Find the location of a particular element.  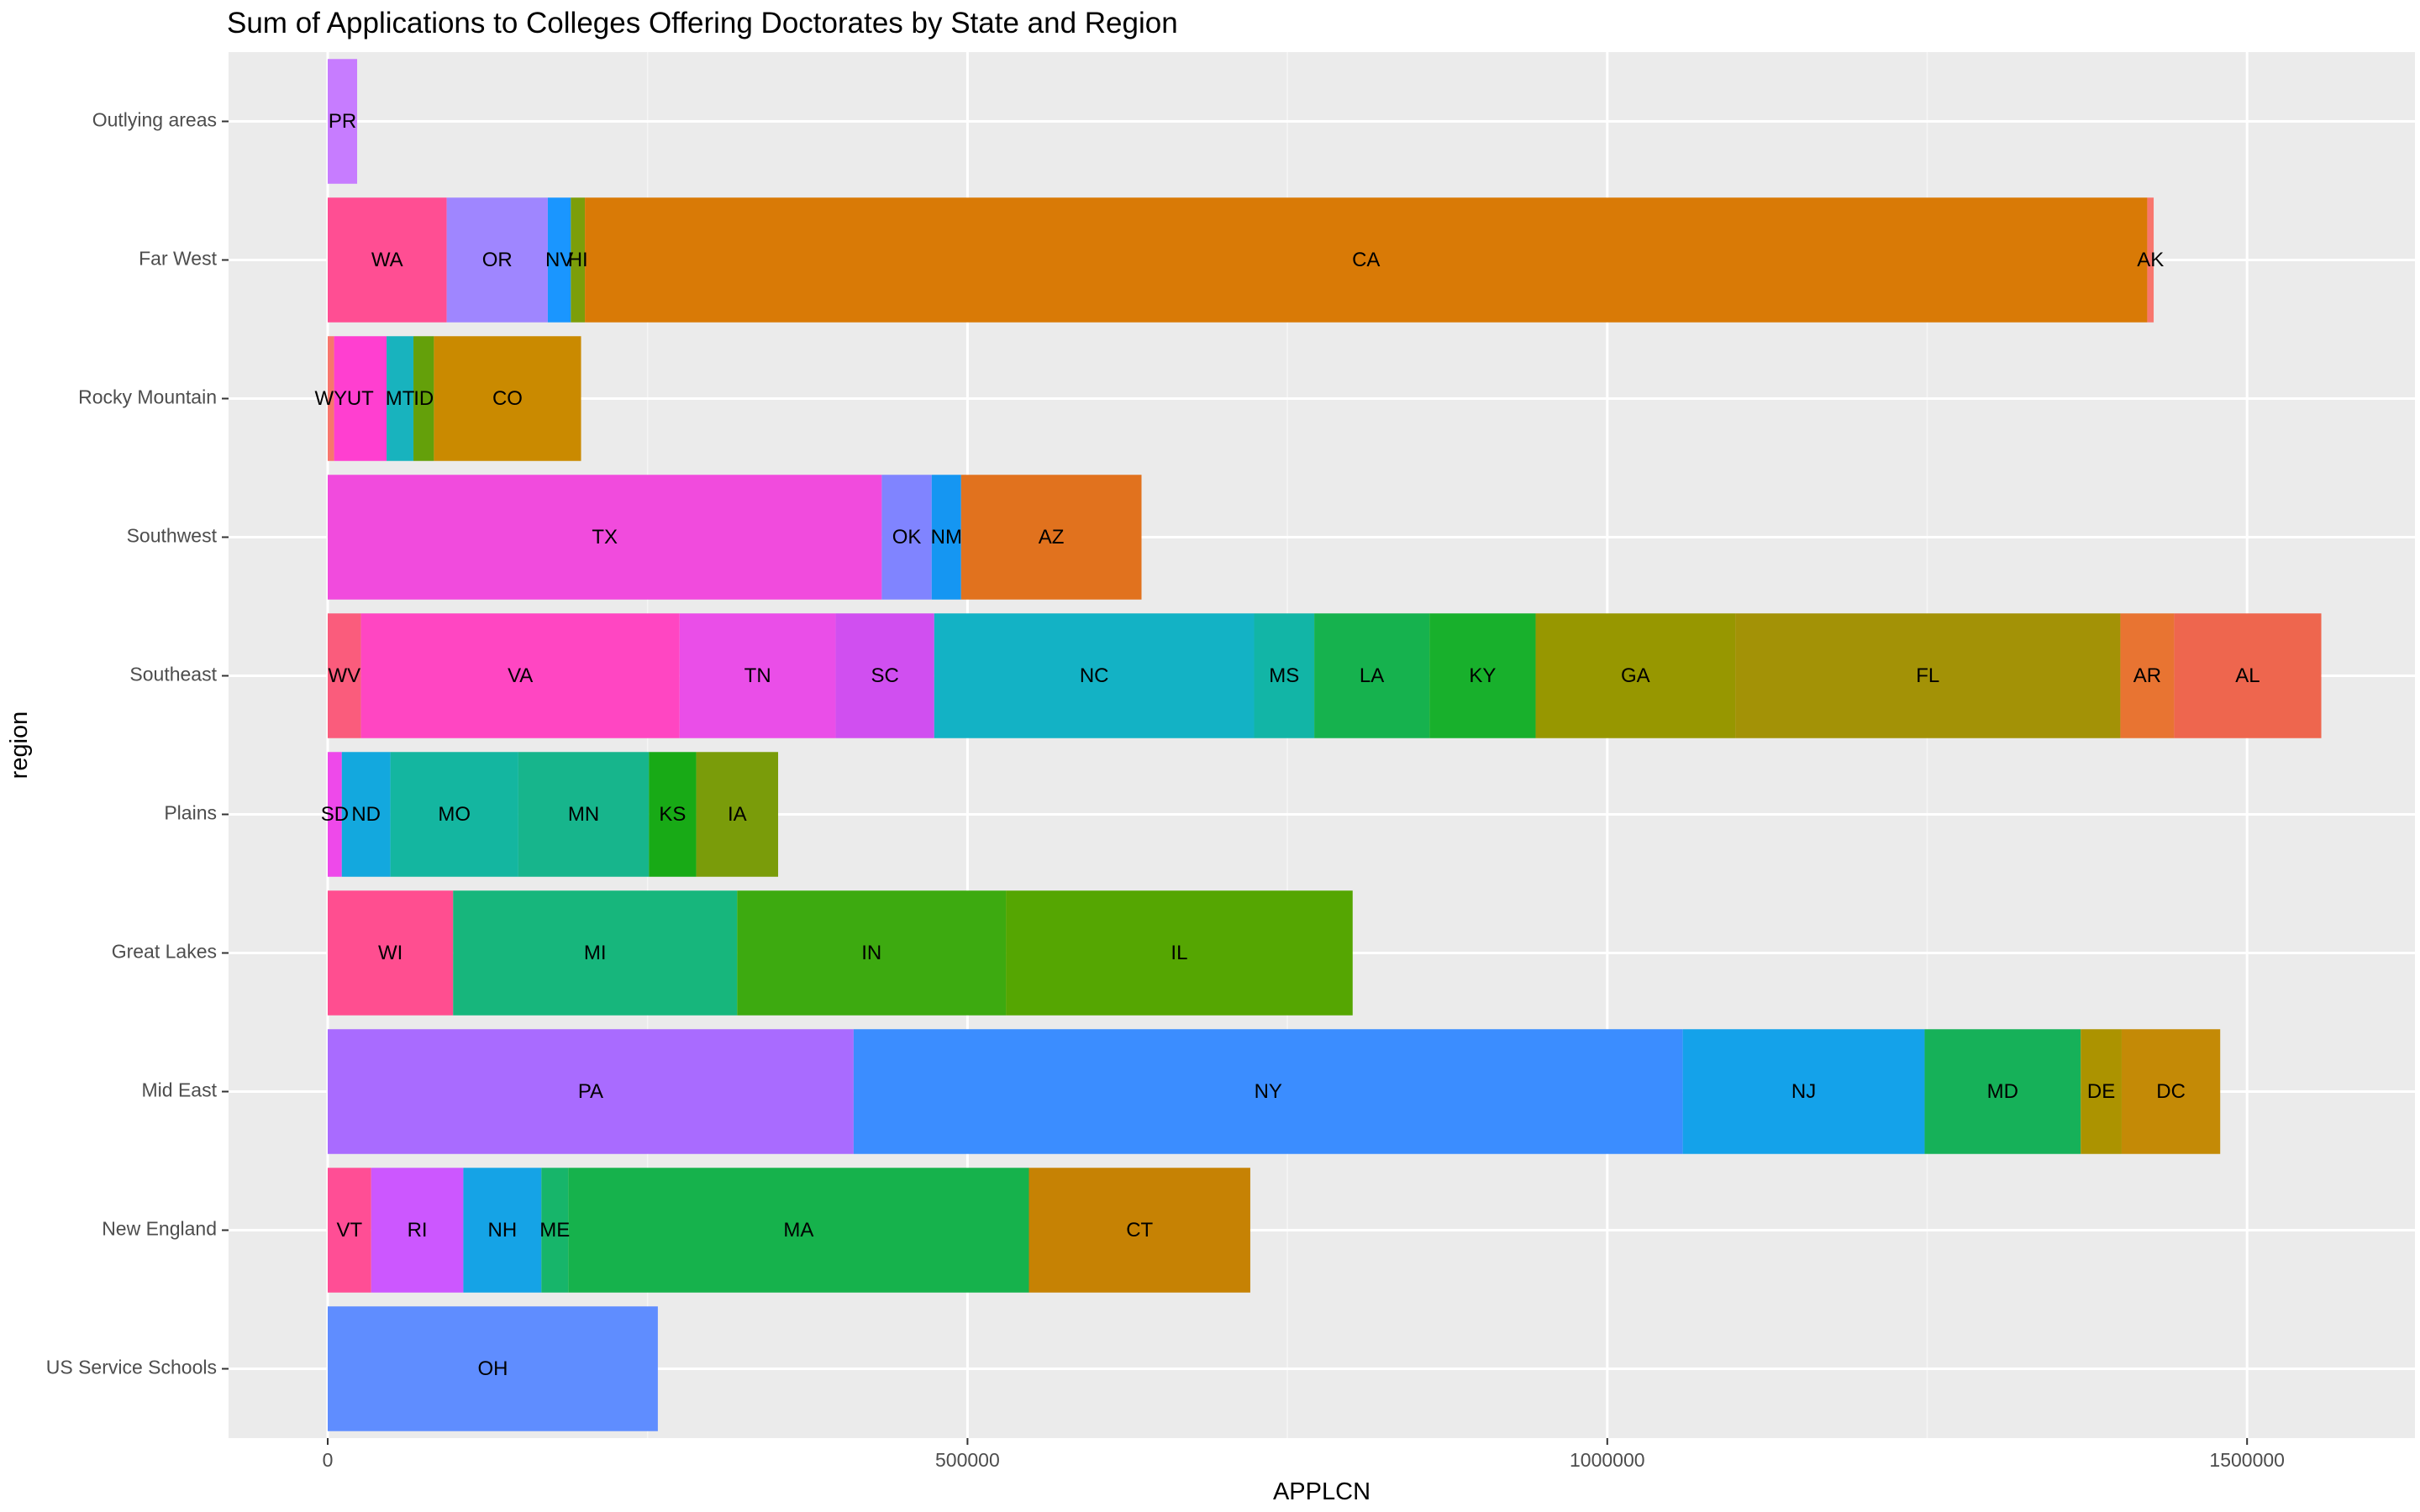

segment-label-ct: CT is located at coordinates (1139, 1230).